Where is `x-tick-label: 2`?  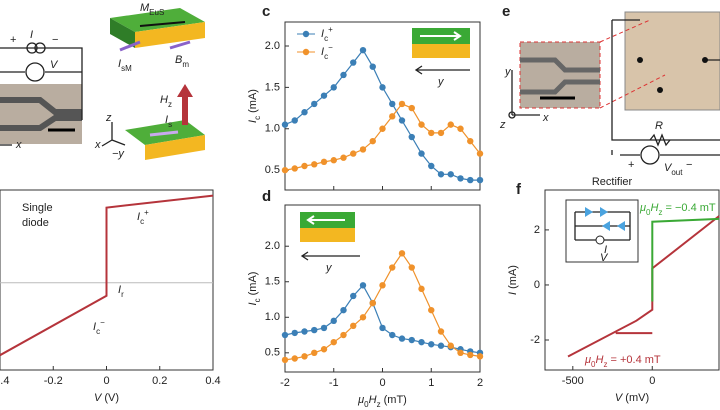 x-tick-label: 2 is located at coordinates (480, 383).